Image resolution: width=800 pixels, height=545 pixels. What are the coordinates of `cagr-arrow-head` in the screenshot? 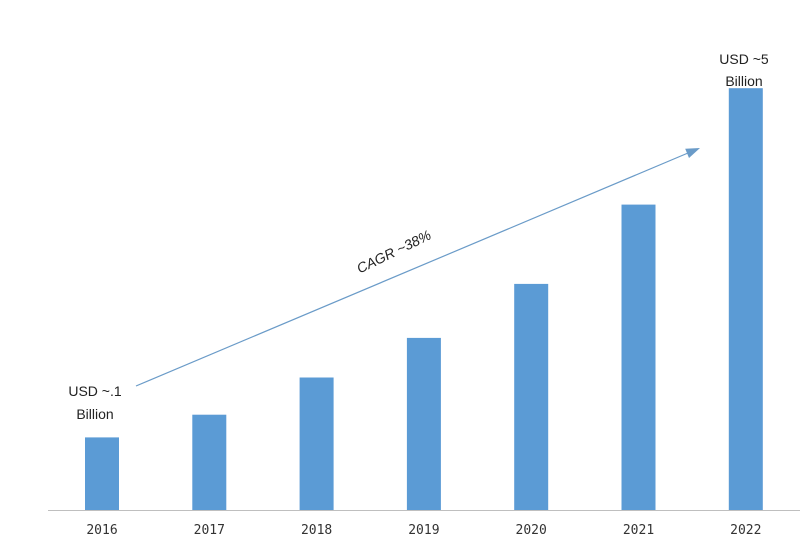 It's located at (692, 153).